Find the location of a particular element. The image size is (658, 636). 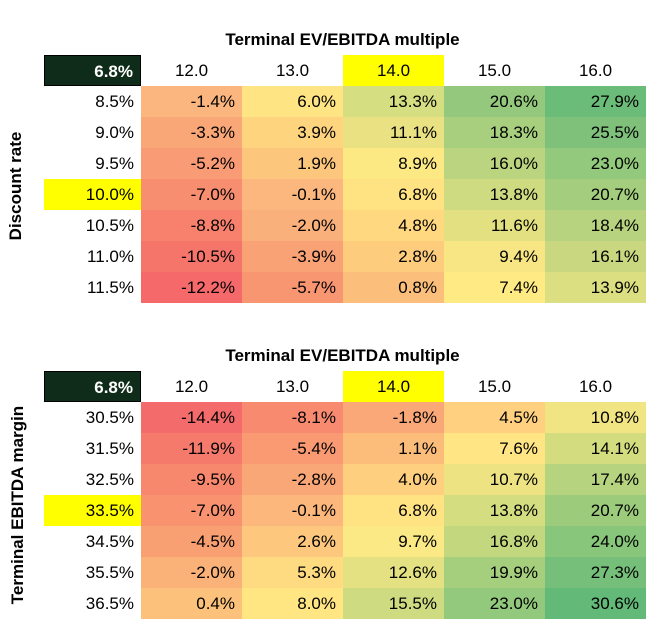

value-cell: 0.8% is located at coordinates (393, 287).